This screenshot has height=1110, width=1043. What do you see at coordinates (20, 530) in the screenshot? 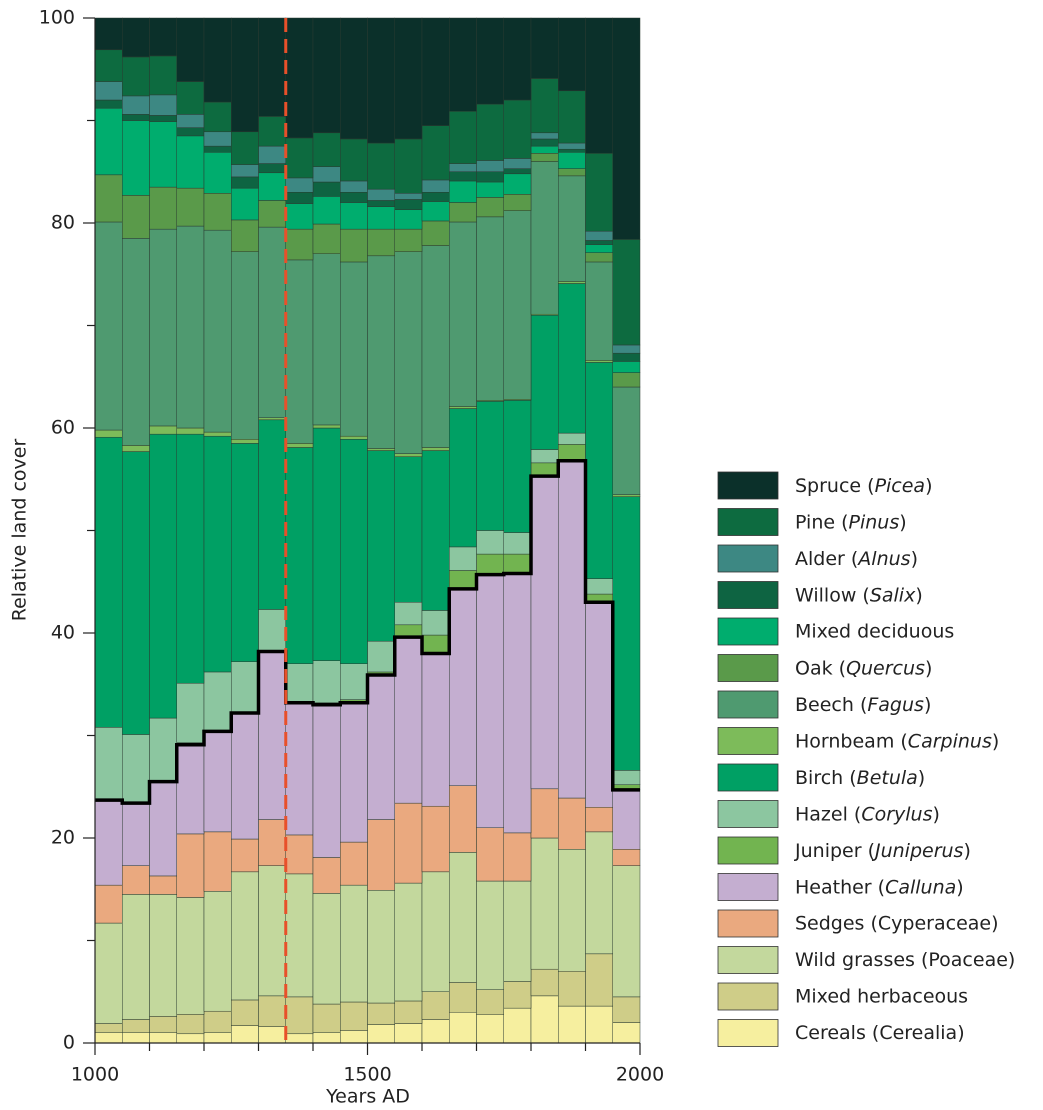
I see `y-axis-label: Relative land cover` at bounding box center [20, 530].